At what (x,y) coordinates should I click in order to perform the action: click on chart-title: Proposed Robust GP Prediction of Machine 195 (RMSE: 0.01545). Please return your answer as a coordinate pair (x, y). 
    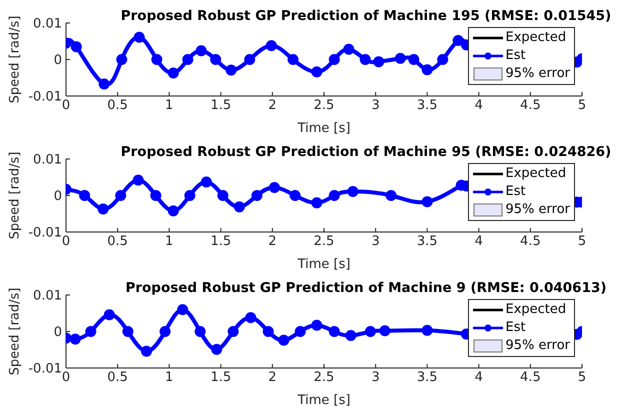
    Looking at the image, I should click on (366, 16).